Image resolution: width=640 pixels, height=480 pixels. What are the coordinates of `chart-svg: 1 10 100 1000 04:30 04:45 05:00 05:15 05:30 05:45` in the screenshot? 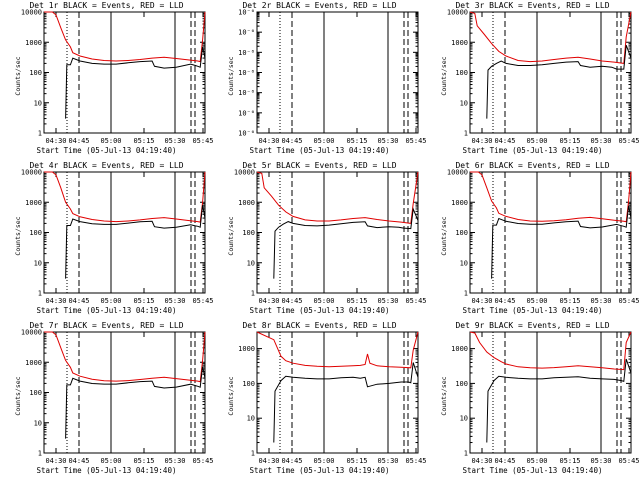 It's located at (332, 398).